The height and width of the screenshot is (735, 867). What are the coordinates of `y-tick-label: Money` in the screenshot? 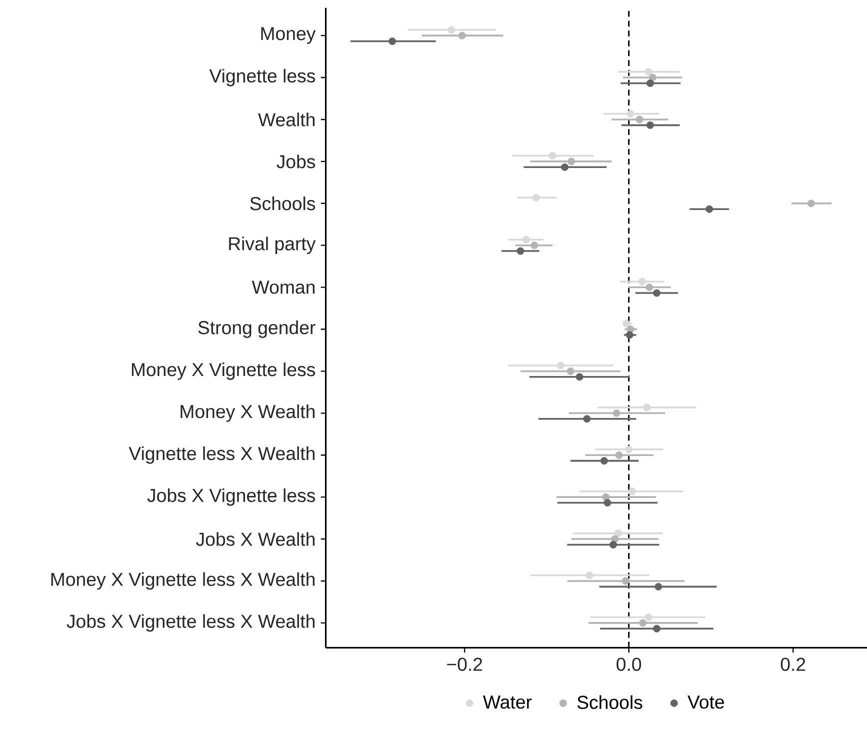 It's located at (288, 35).